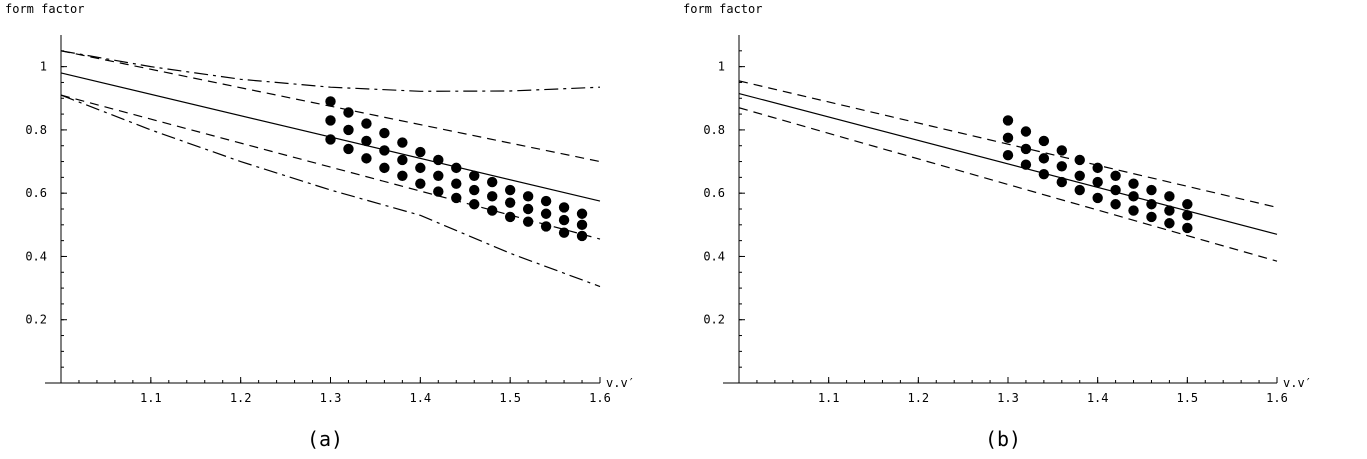  What do you see at coordinates (1003, 439) in the screenshot?
I see `panel-caption: (b)` at bounding box center [1003, 439].